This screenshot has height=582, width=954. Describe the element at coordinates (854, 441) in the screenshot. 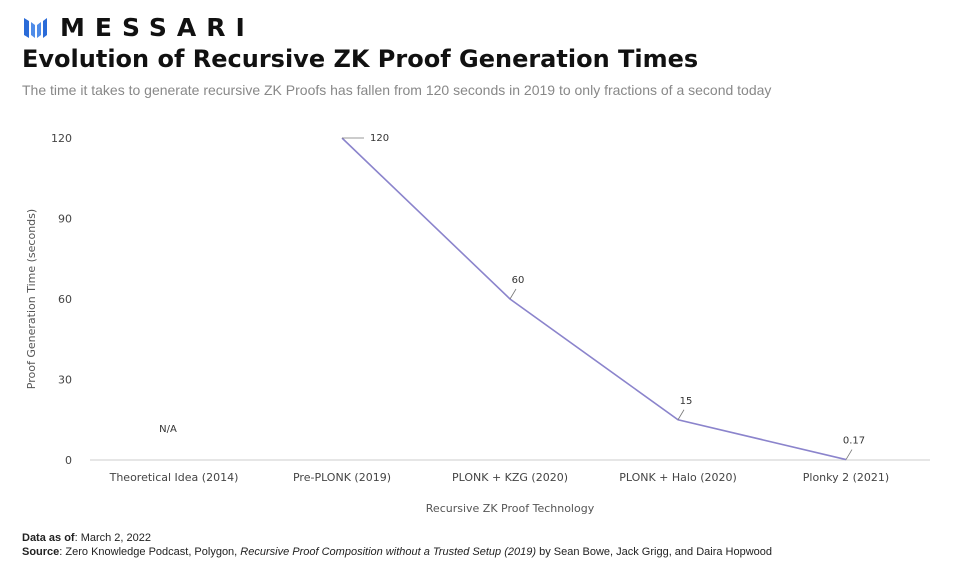

I see `data-label: 0.17` at that location.